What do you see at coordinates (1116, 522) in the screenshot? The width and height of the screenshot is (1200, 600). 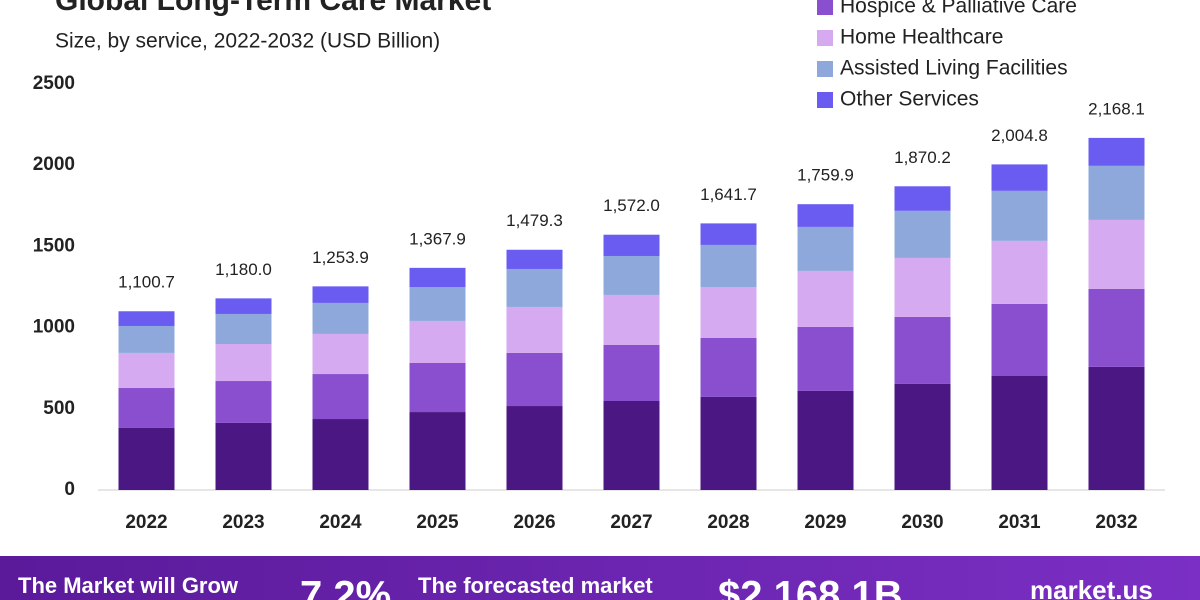 I see `x-tick-label: 2032` at bounding box center [1116, 522].